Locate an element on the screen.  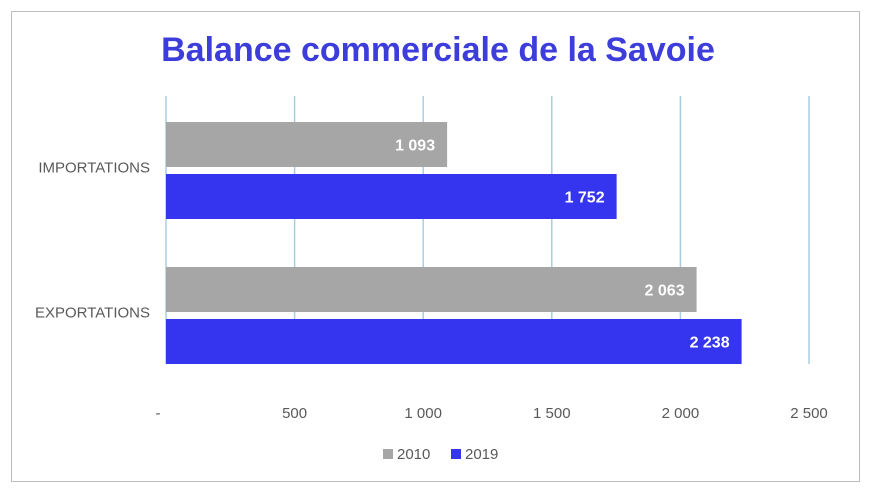
bar-2019-exportations is located at coordinates (454, 341).